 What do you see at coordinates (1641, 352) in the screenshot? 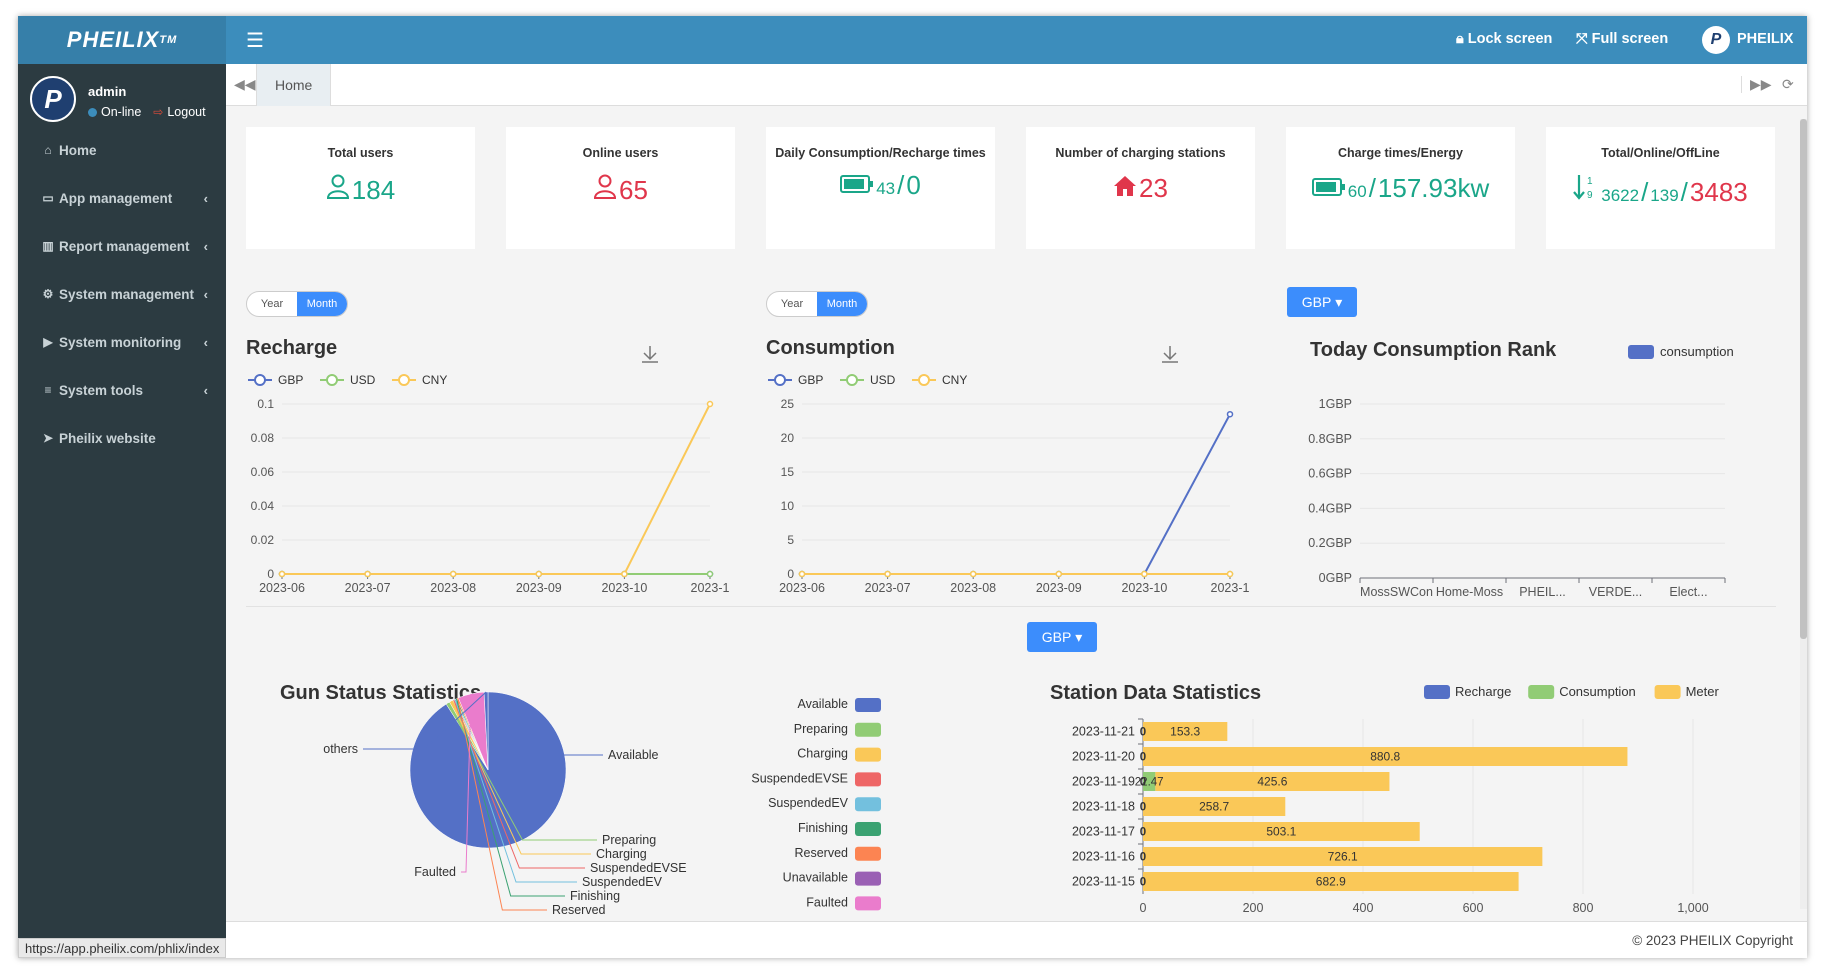
I see `legend-swatch` at bounding box center [1641, 352].